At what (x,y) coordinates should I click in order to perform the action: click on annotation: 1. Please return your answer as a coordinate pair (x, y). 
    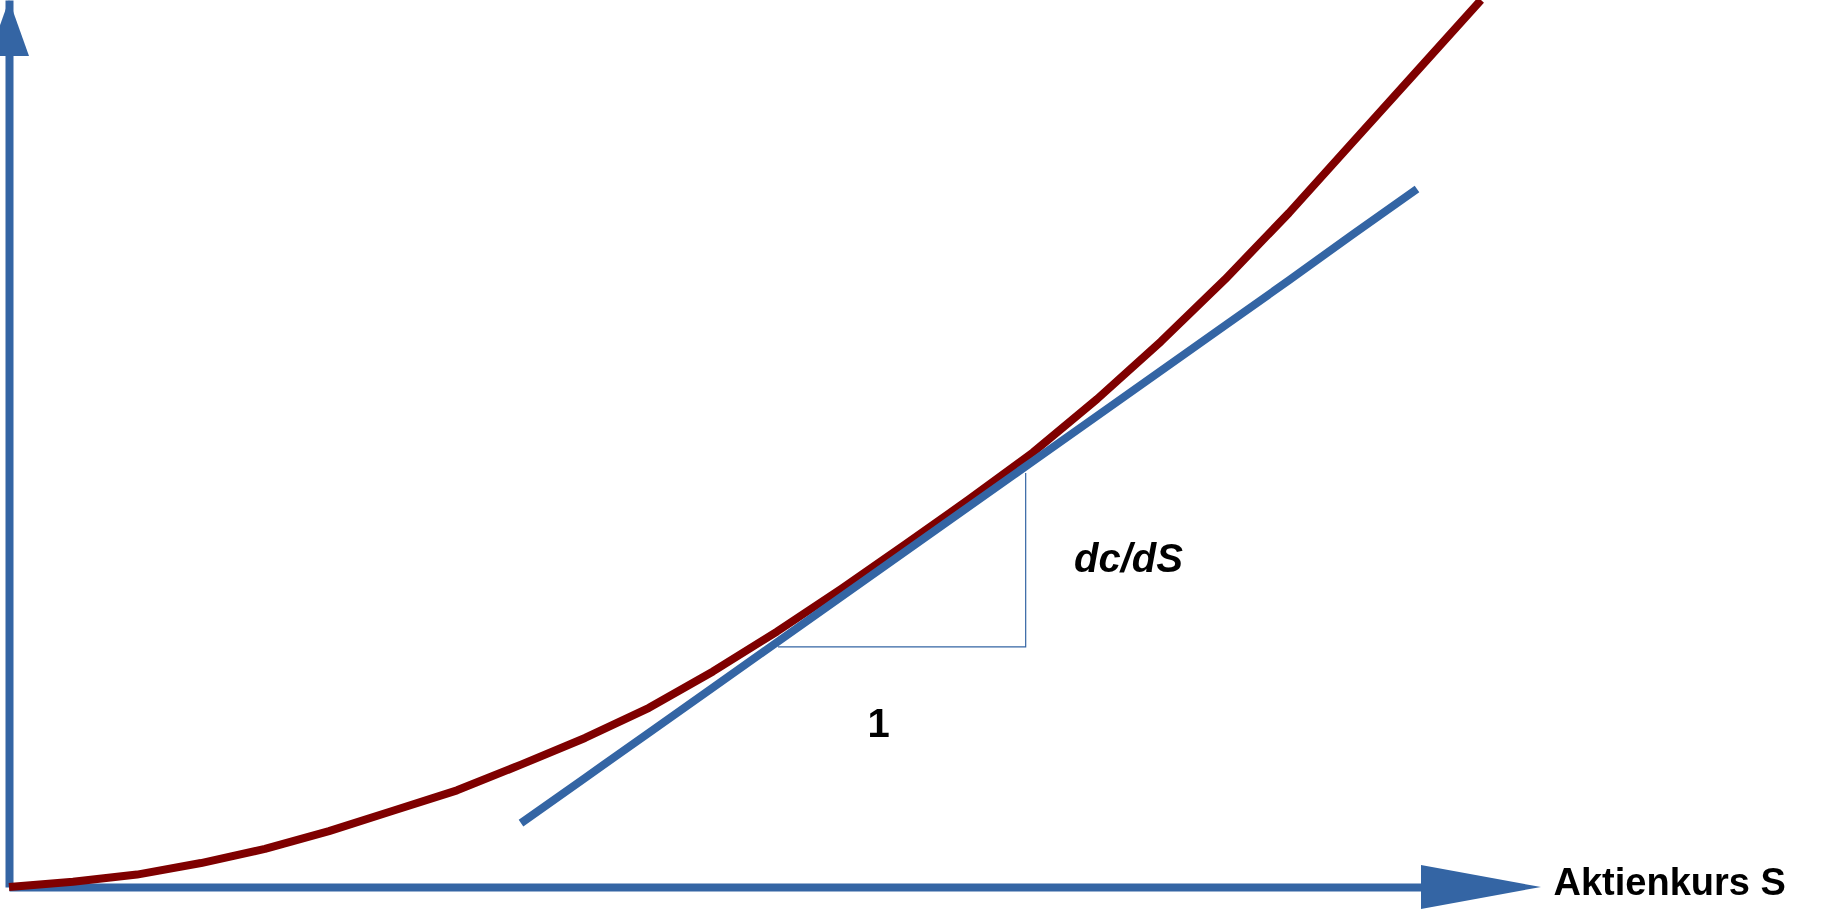
    Looking at the image, I should click on (878, 722).